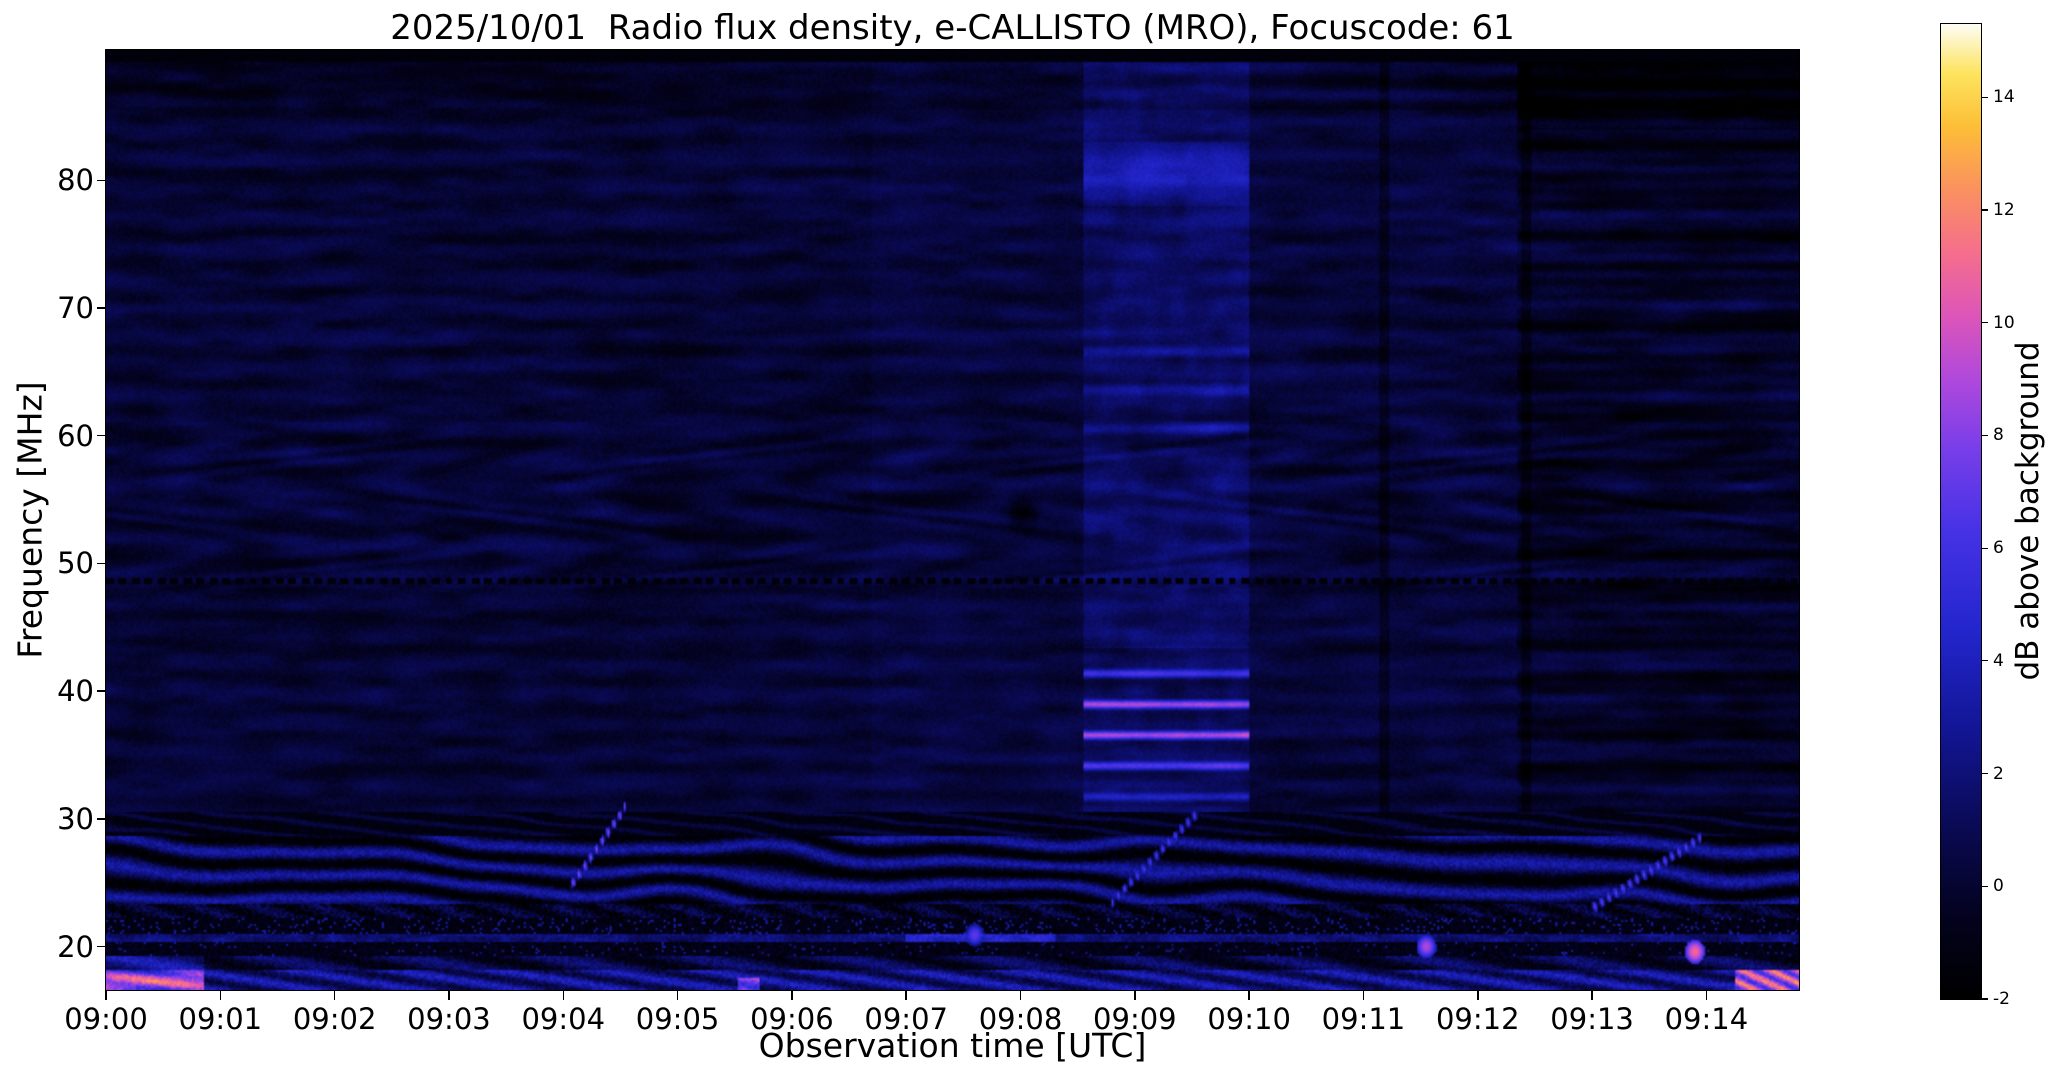 Image resolution: width=2047 pixels, height=1067 pixels. Describe the element at coordinates (1477, 1019) in the screenshot. I see `x-tick-label: 09:12` at that location.